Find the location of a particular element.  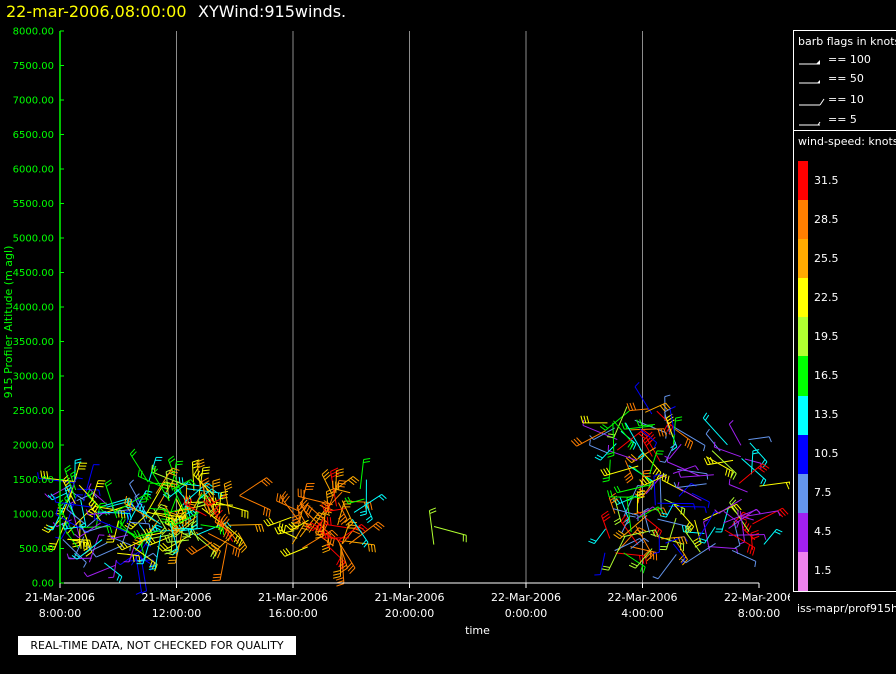

speed-colorbar-label: 28.5 is located at coordinates (826, 219).